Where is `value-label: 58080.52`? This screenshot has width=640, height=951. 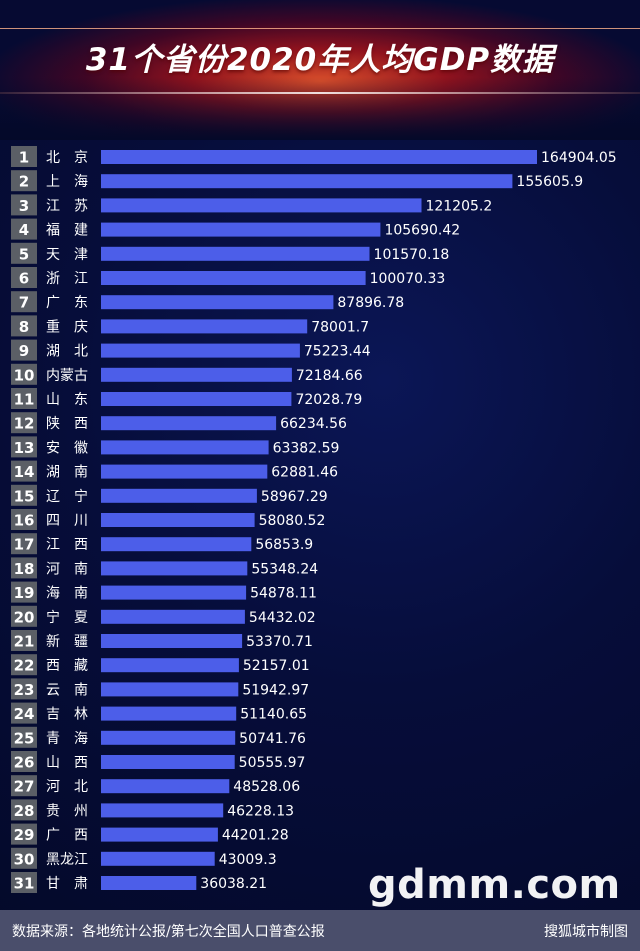
value-label: 58080.52 is located at coordinates (292, 521).